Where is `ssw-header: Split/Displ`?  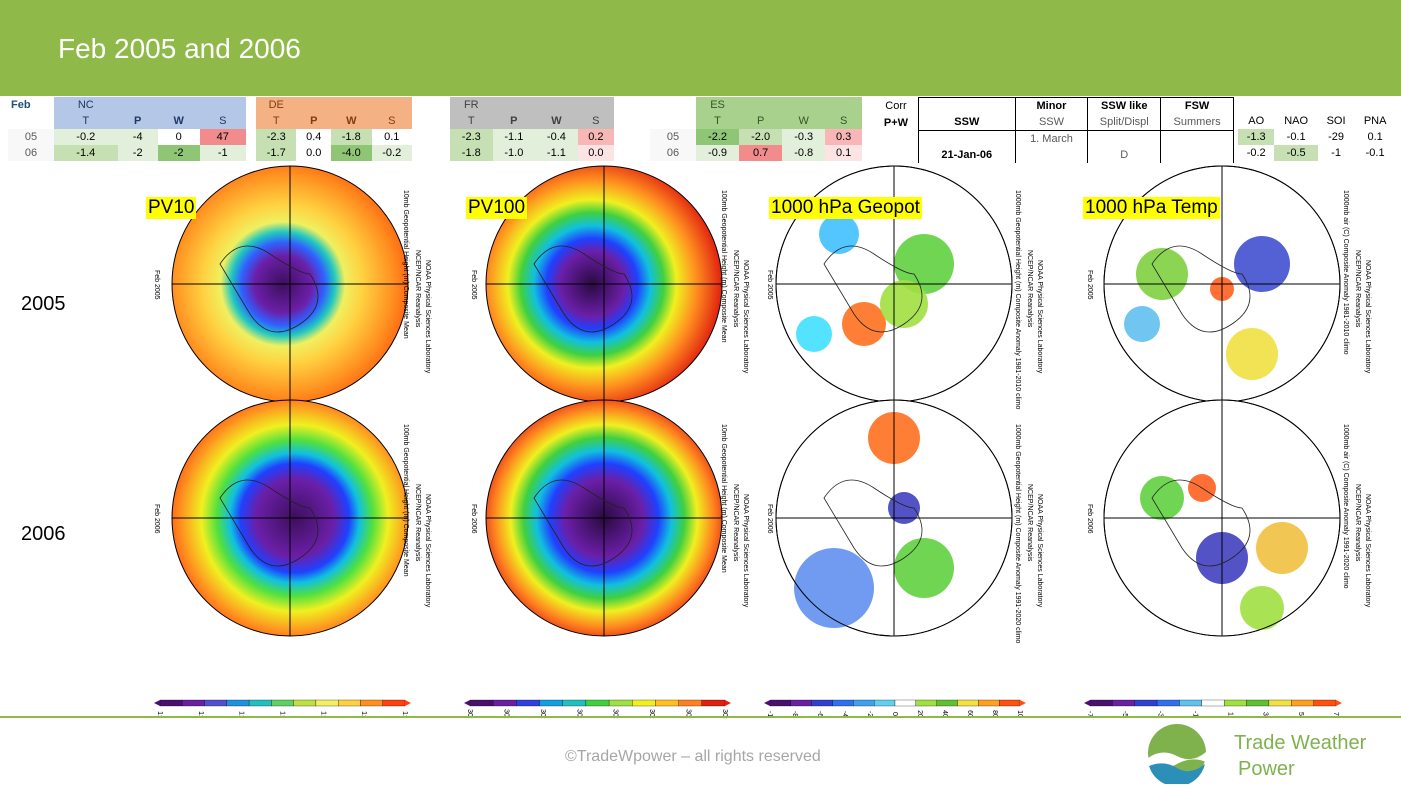
ssw-header: Split/Displ is located at coordinates (1124, 122).